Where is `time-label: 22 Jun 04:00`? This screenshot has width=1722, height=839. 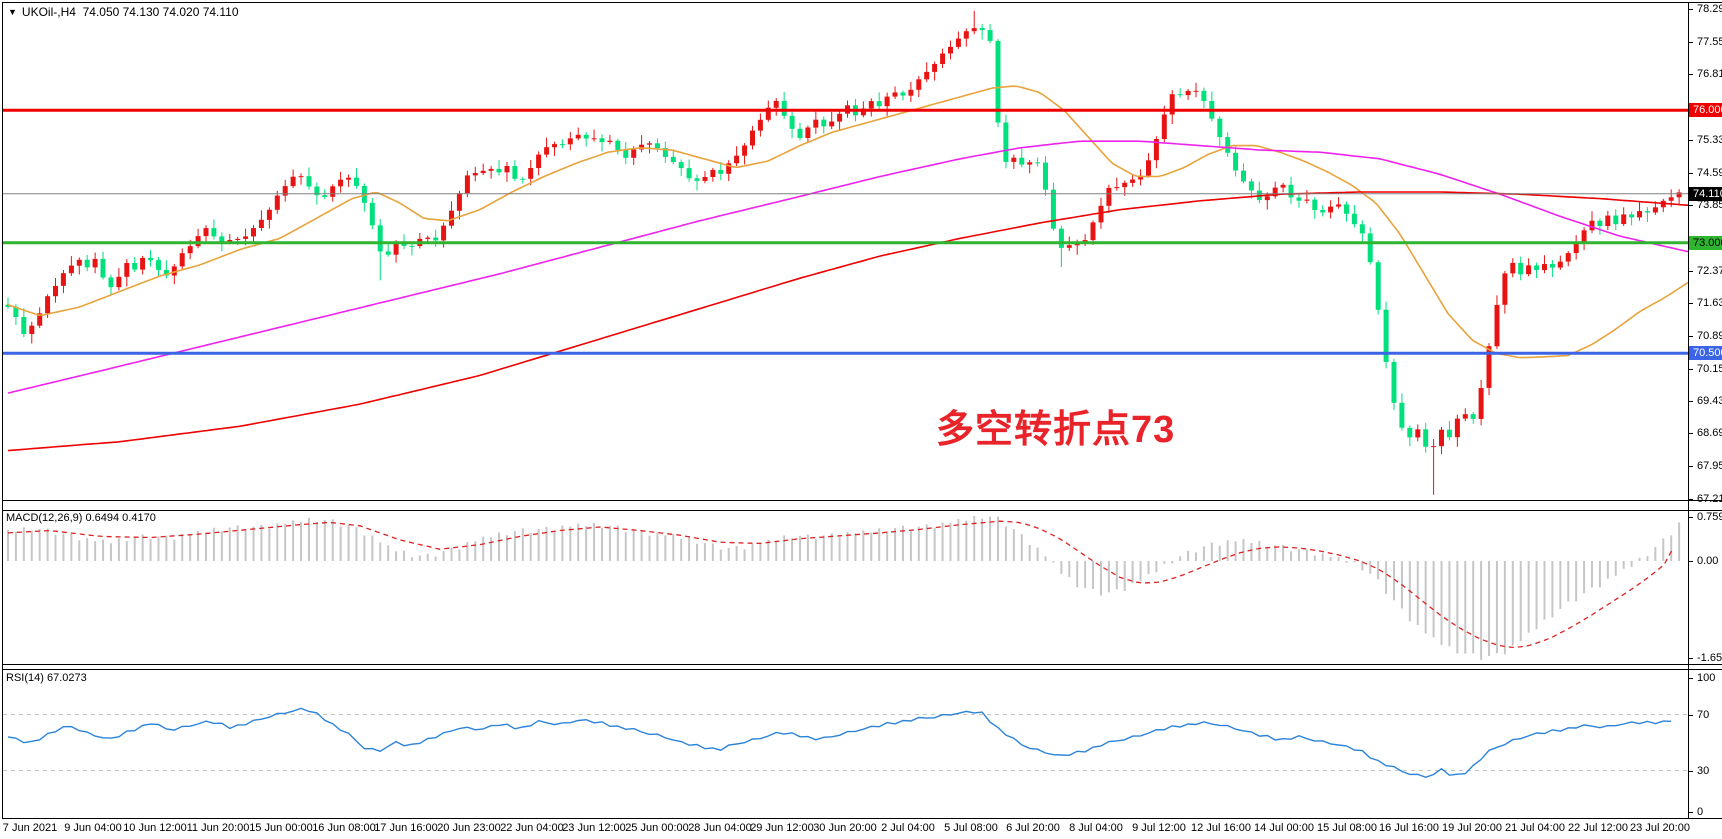
time-label: 22 Jun 04:00 is located at coordinates (532, 828).